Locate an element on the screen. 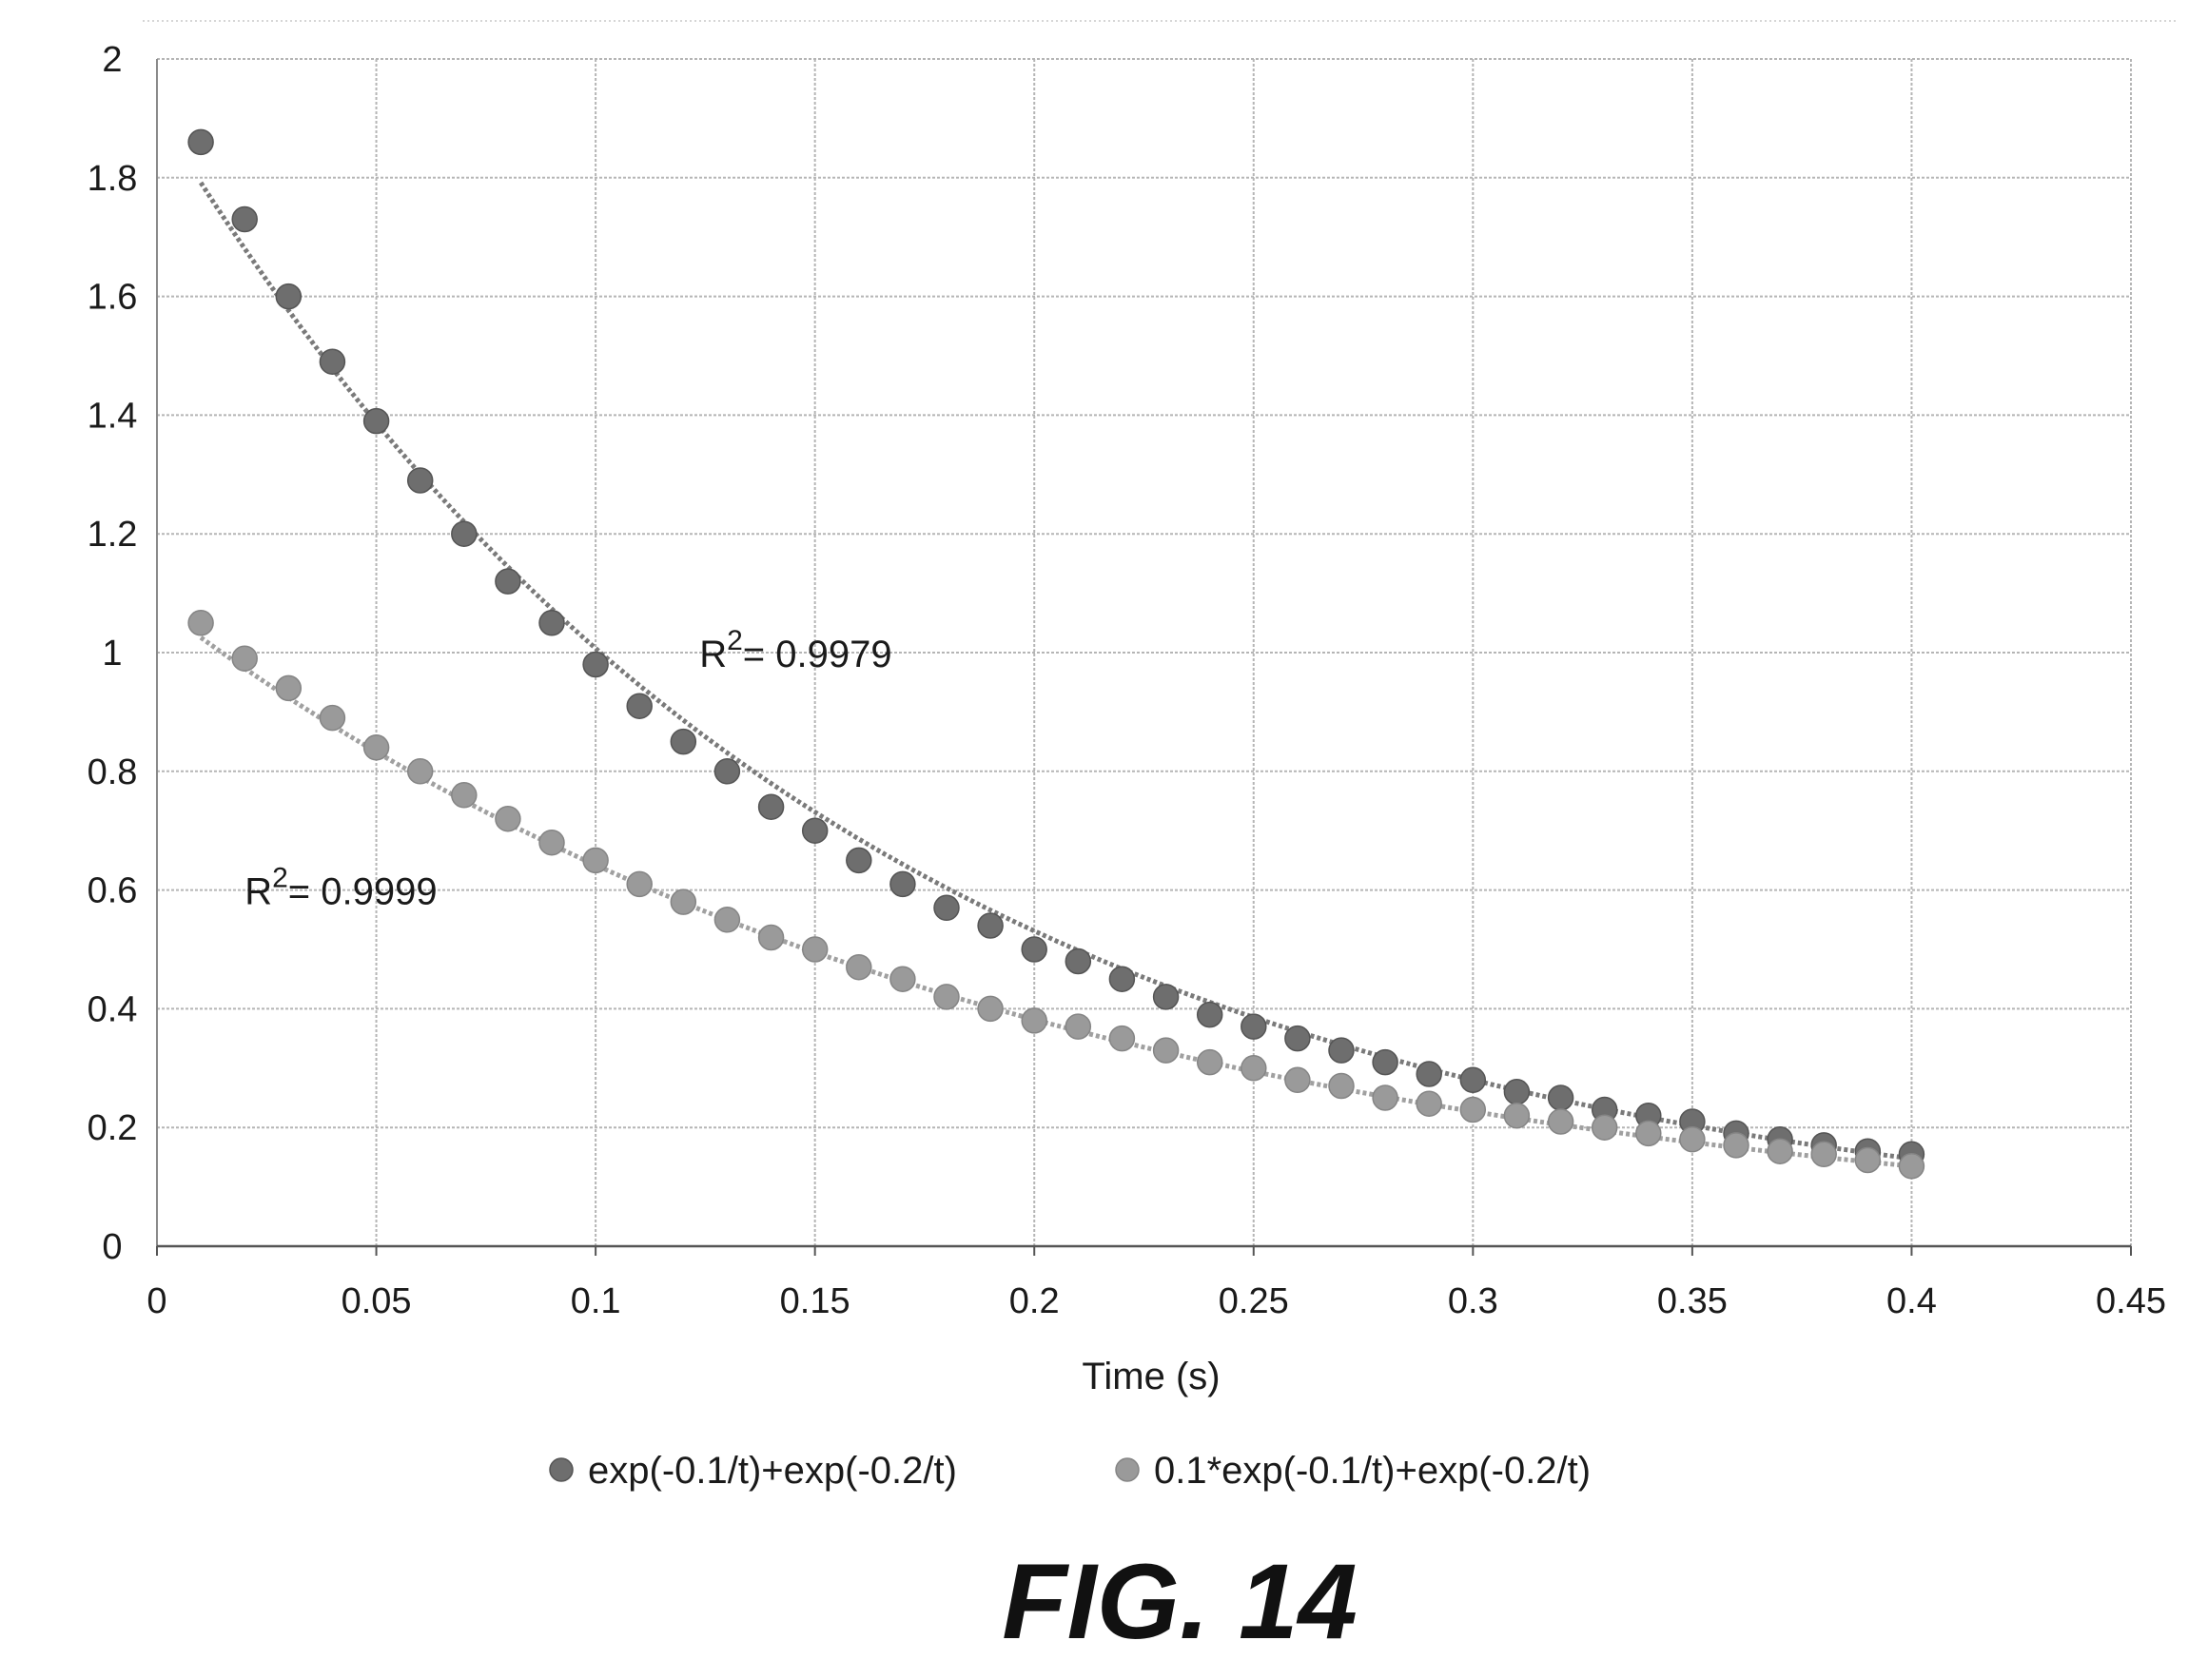  y-tick-label: 0.6 is located at coordinates (113, 891).